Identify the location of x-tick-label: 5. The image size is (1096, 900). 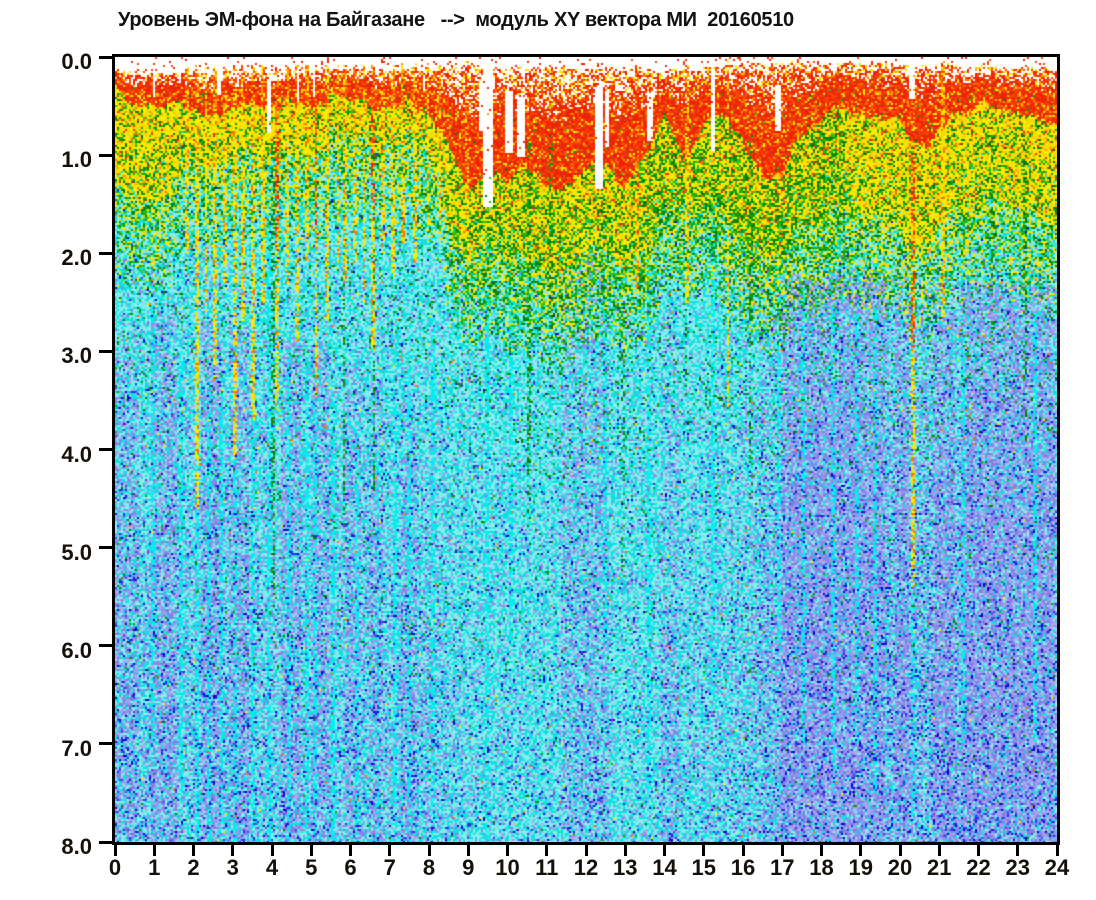
(311, 867).